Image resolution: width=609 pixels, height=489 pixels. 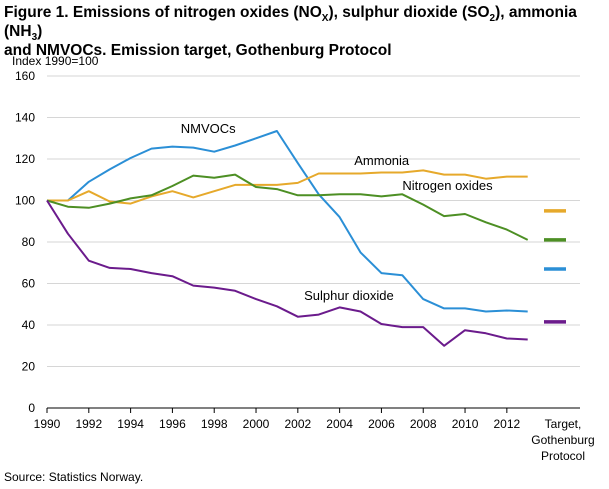 I want to click on series-label-sulphur-dioxide: Sulphur dioxide, so click(x=349, y=295).